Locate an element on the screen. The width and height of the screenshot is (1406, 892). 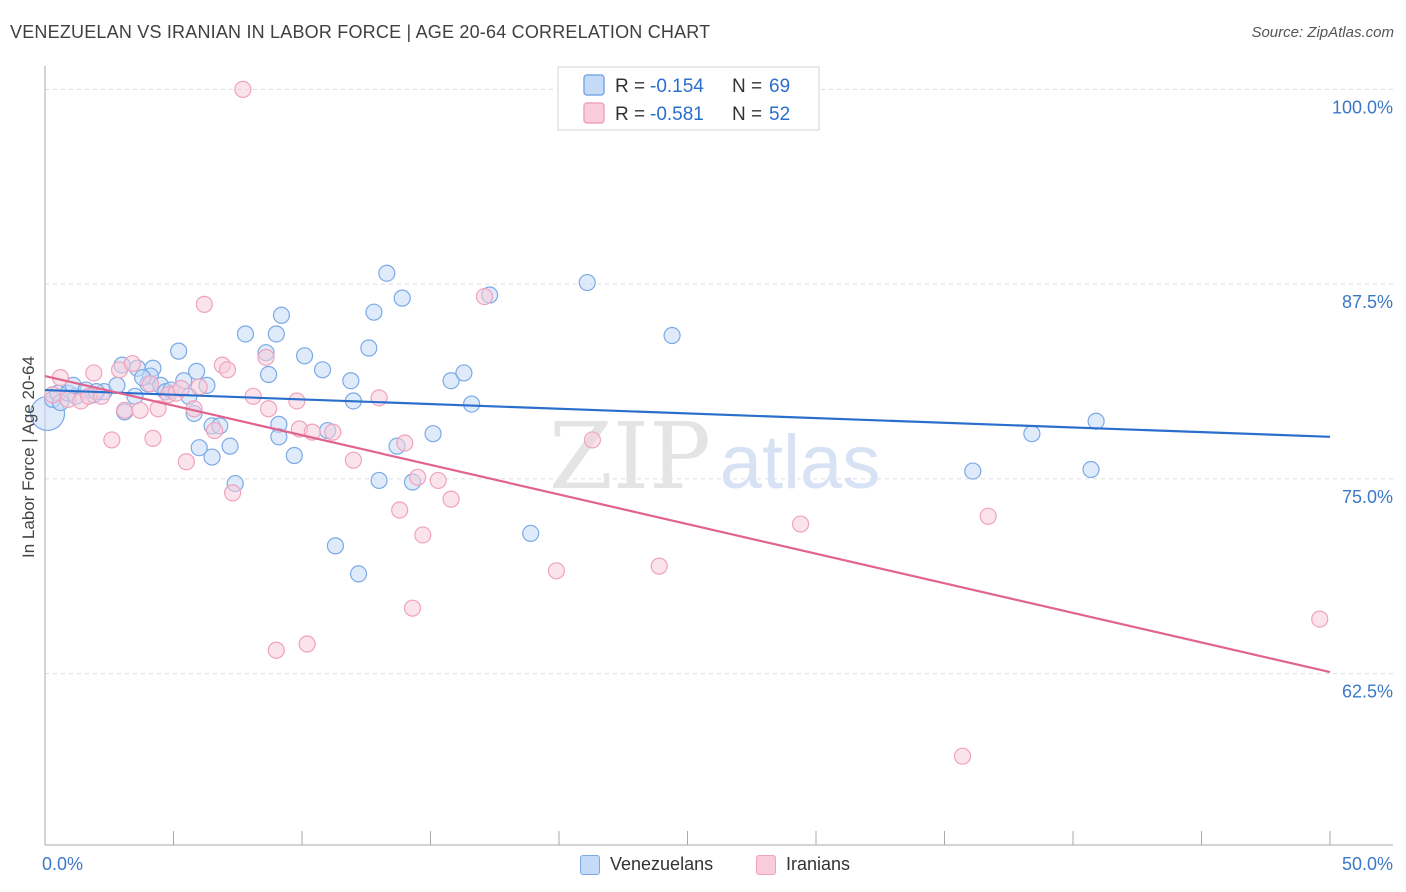
legend-n-label-2: N = is located at coordinates (747, 114).